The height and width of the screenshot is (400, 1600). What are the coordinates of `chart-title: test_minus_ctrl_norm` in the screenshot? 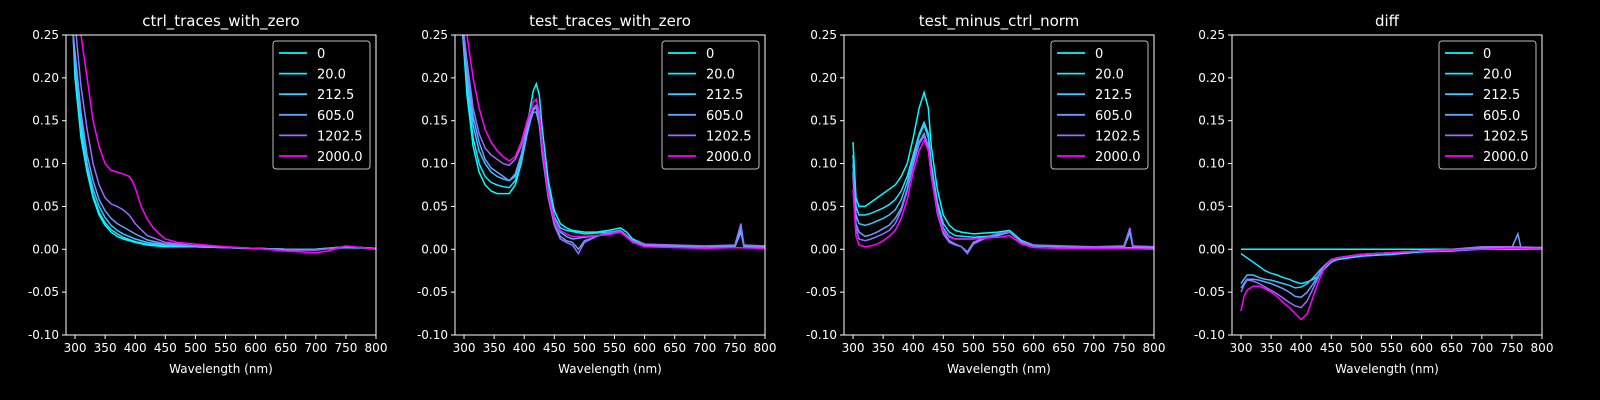 It's located at (999, 21).